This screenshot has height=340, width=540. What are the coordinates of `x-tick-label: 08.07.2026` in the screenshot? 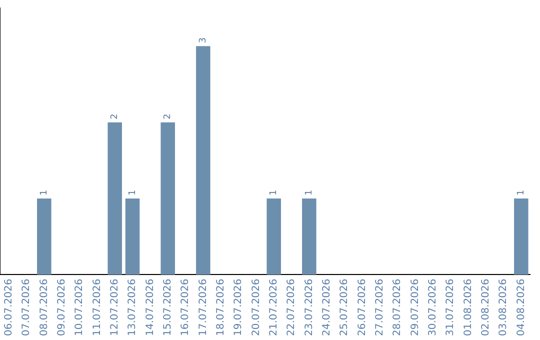 It's located at (44, 307).